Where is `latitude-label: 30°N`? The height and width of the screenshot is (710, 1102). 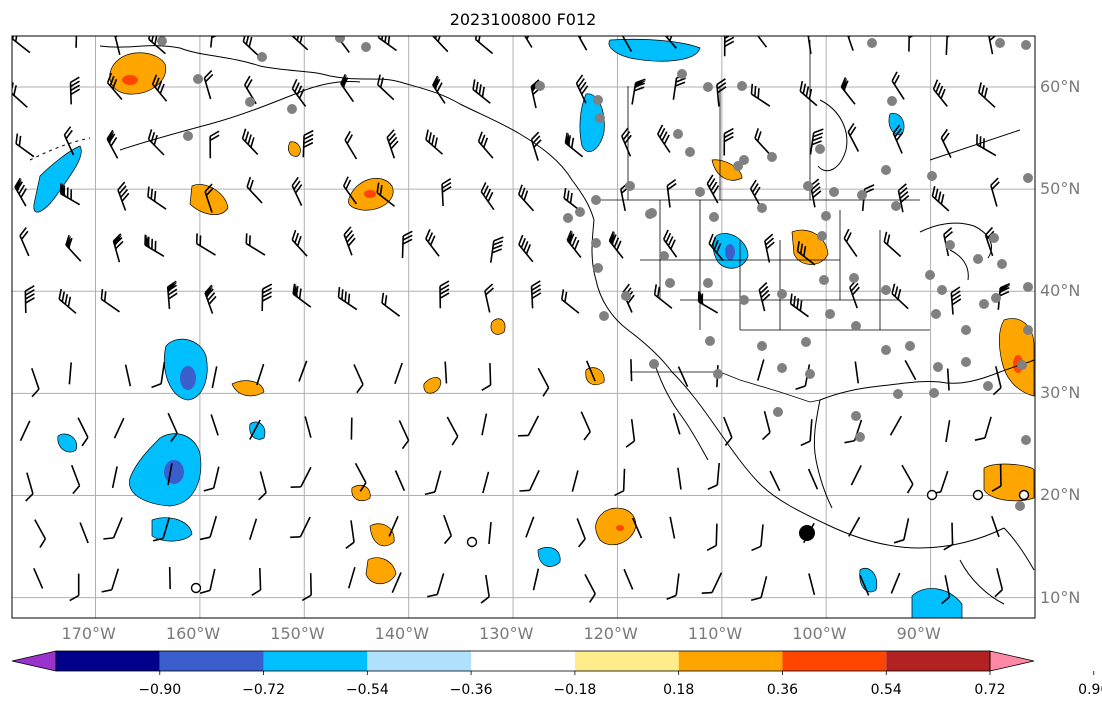 latitude-label: 30°N is located at coordinates (1060, 393).